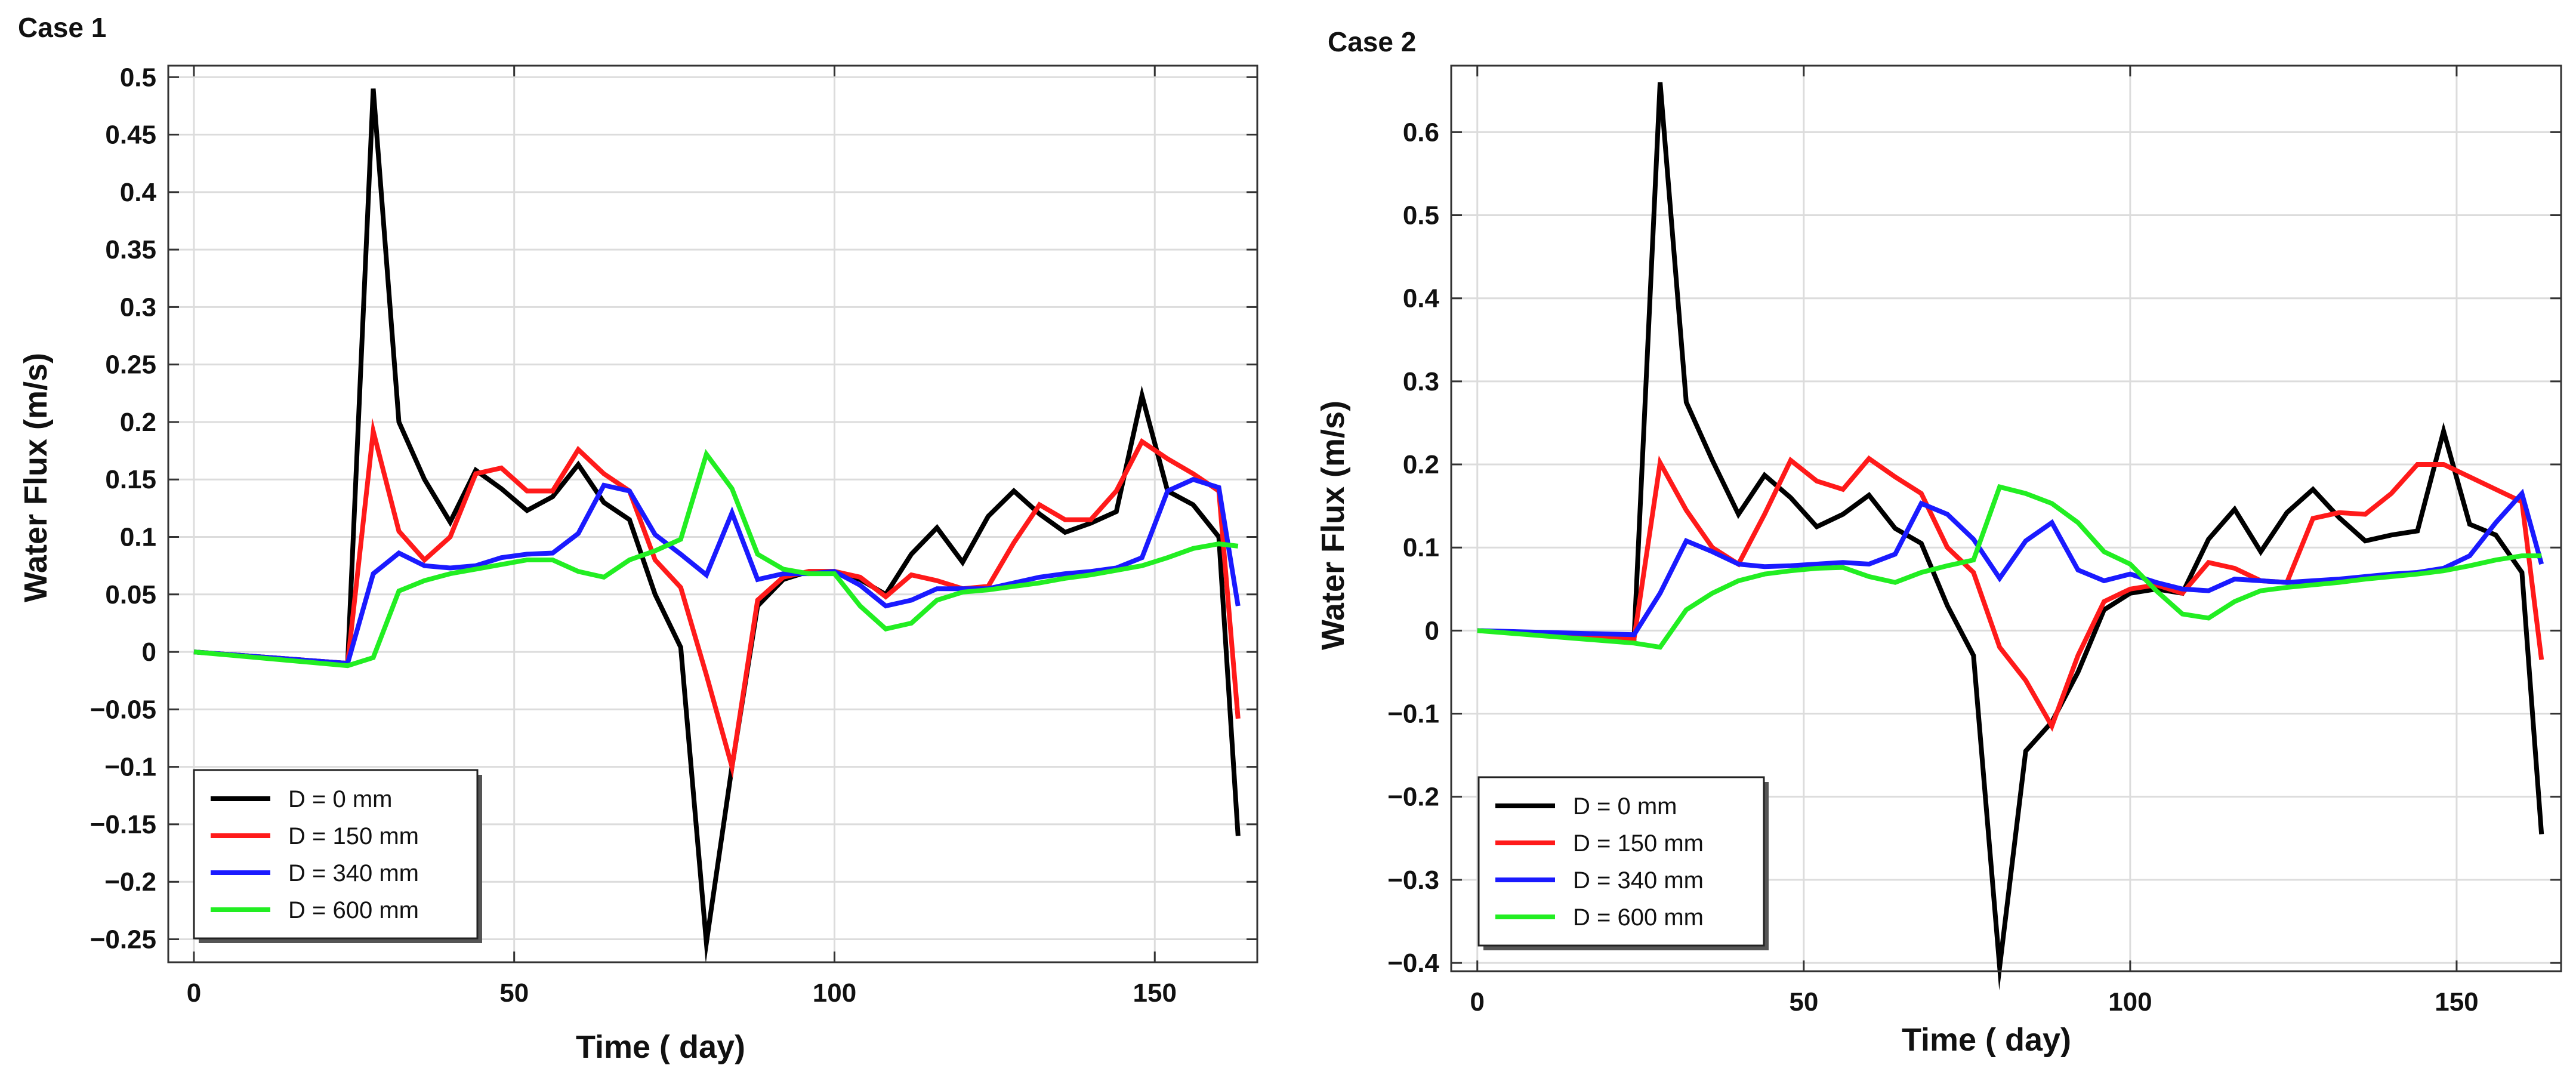  Describe the element at coordinates (130, 479) in the screenshot. I see `y-tick-label: 0.15` at that location.